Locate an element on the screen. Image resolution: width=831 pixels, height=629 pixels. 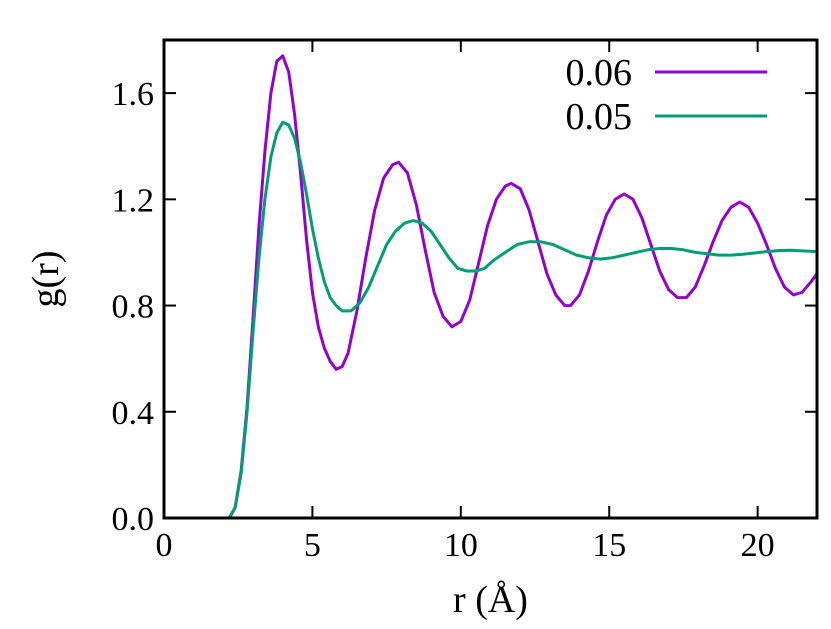
x-tick-label: 15 is located at coordinates (609, 545).